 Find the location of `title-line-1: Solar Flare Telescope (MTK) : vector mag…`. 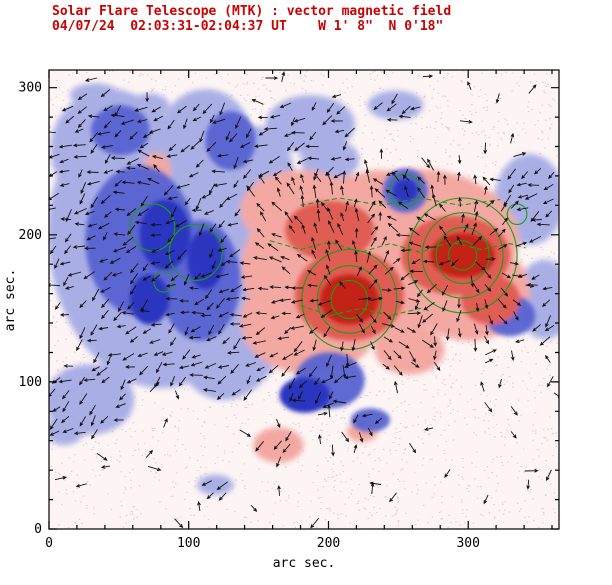

title-line-1: Solar Flare Telescope (MTK) : vector mag… is located at coordinates (252, 11).